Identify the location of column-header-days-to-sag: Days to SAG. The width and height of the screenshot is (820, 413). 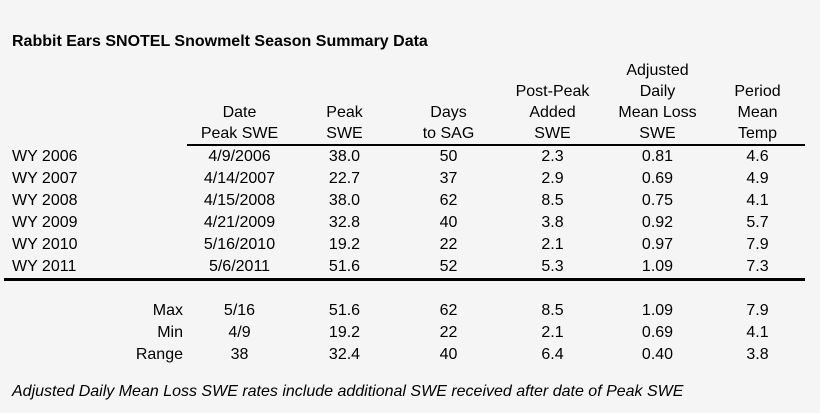
(448, 103).